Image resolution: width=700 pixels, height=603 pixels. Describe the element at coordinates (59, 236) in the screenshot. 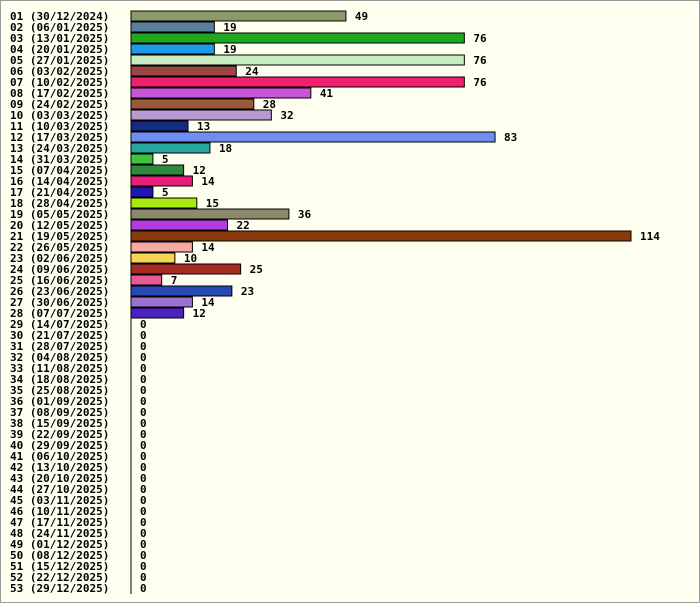

I see `category-label: 21 (19/05/2025)` at that location.